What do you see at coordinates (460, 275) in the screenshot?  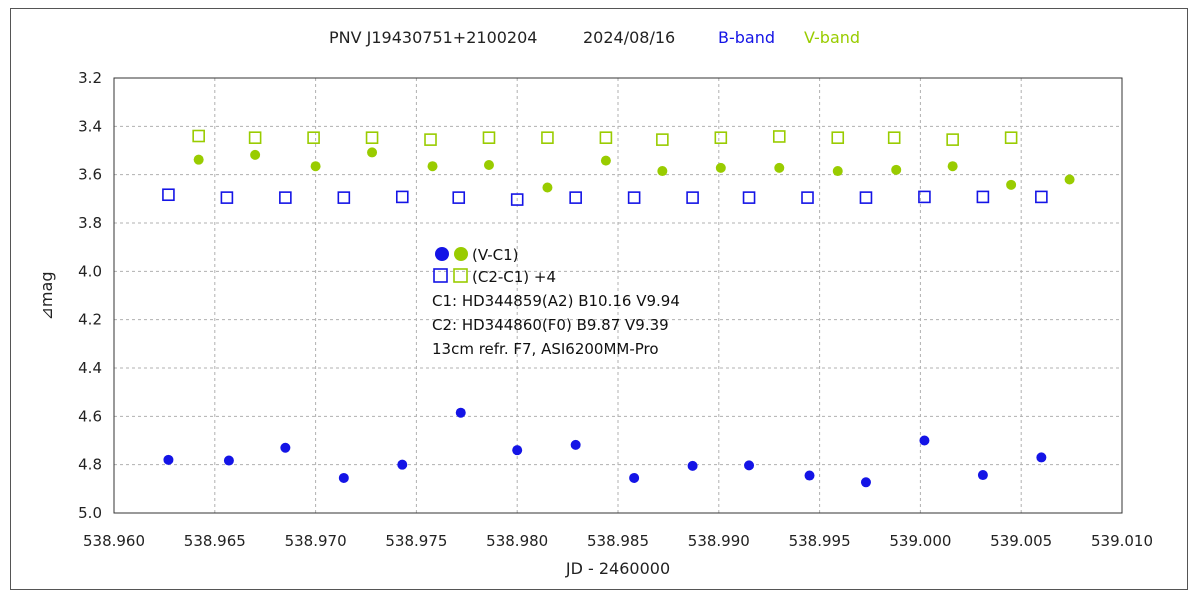 I see `legend-v-square-marker` at bounding box center [460, 275].